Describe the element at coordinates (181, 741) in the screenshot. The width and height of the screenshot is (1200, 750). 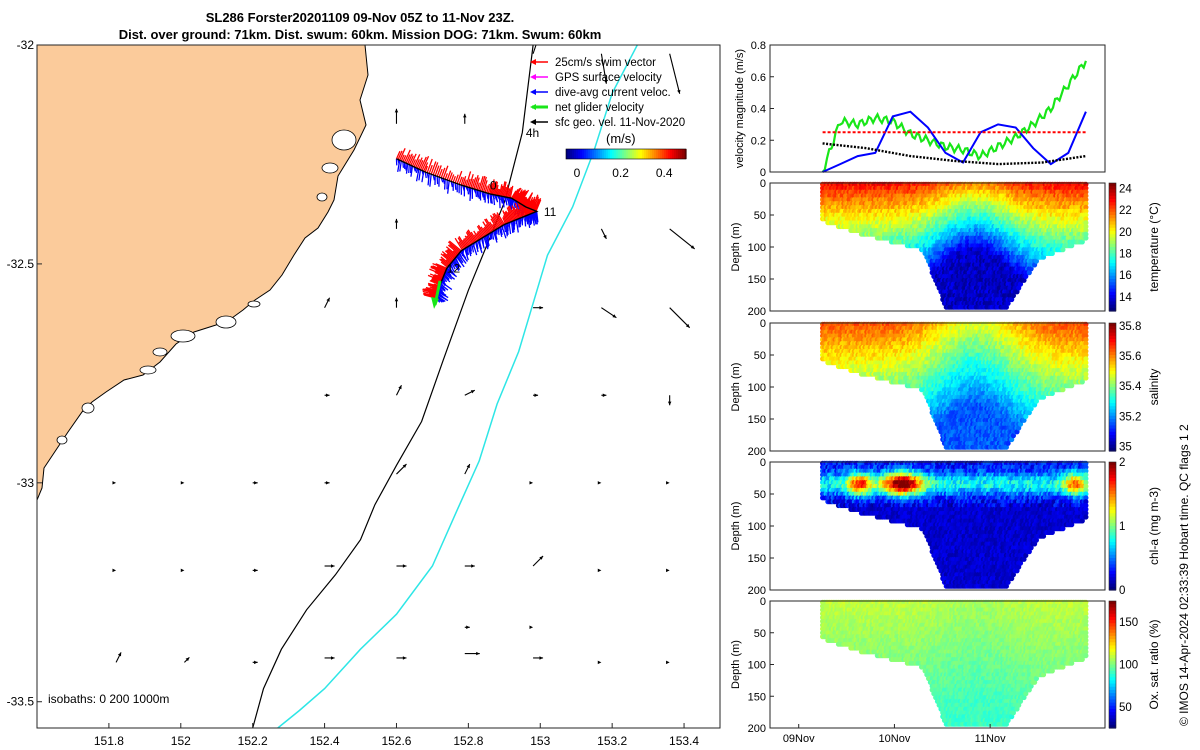
I see `map-xtick-1: 152` at that location.